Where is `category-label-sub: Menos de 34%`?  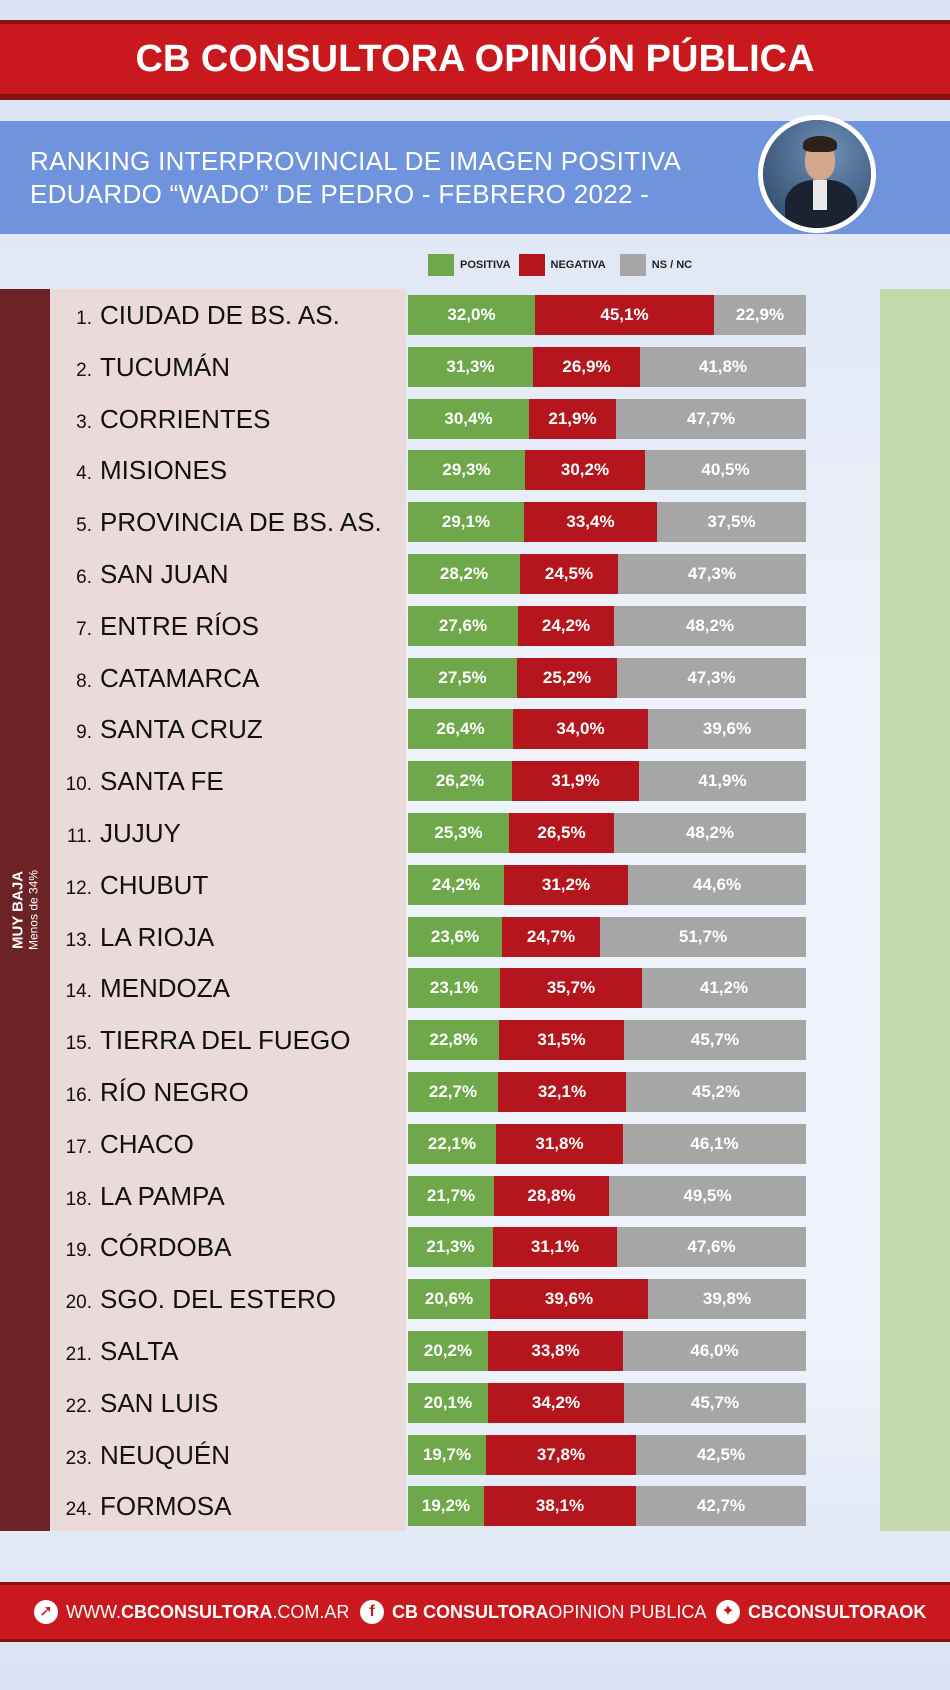 category-label-sub: Menos de 34% is located at coordinates (33, 910).